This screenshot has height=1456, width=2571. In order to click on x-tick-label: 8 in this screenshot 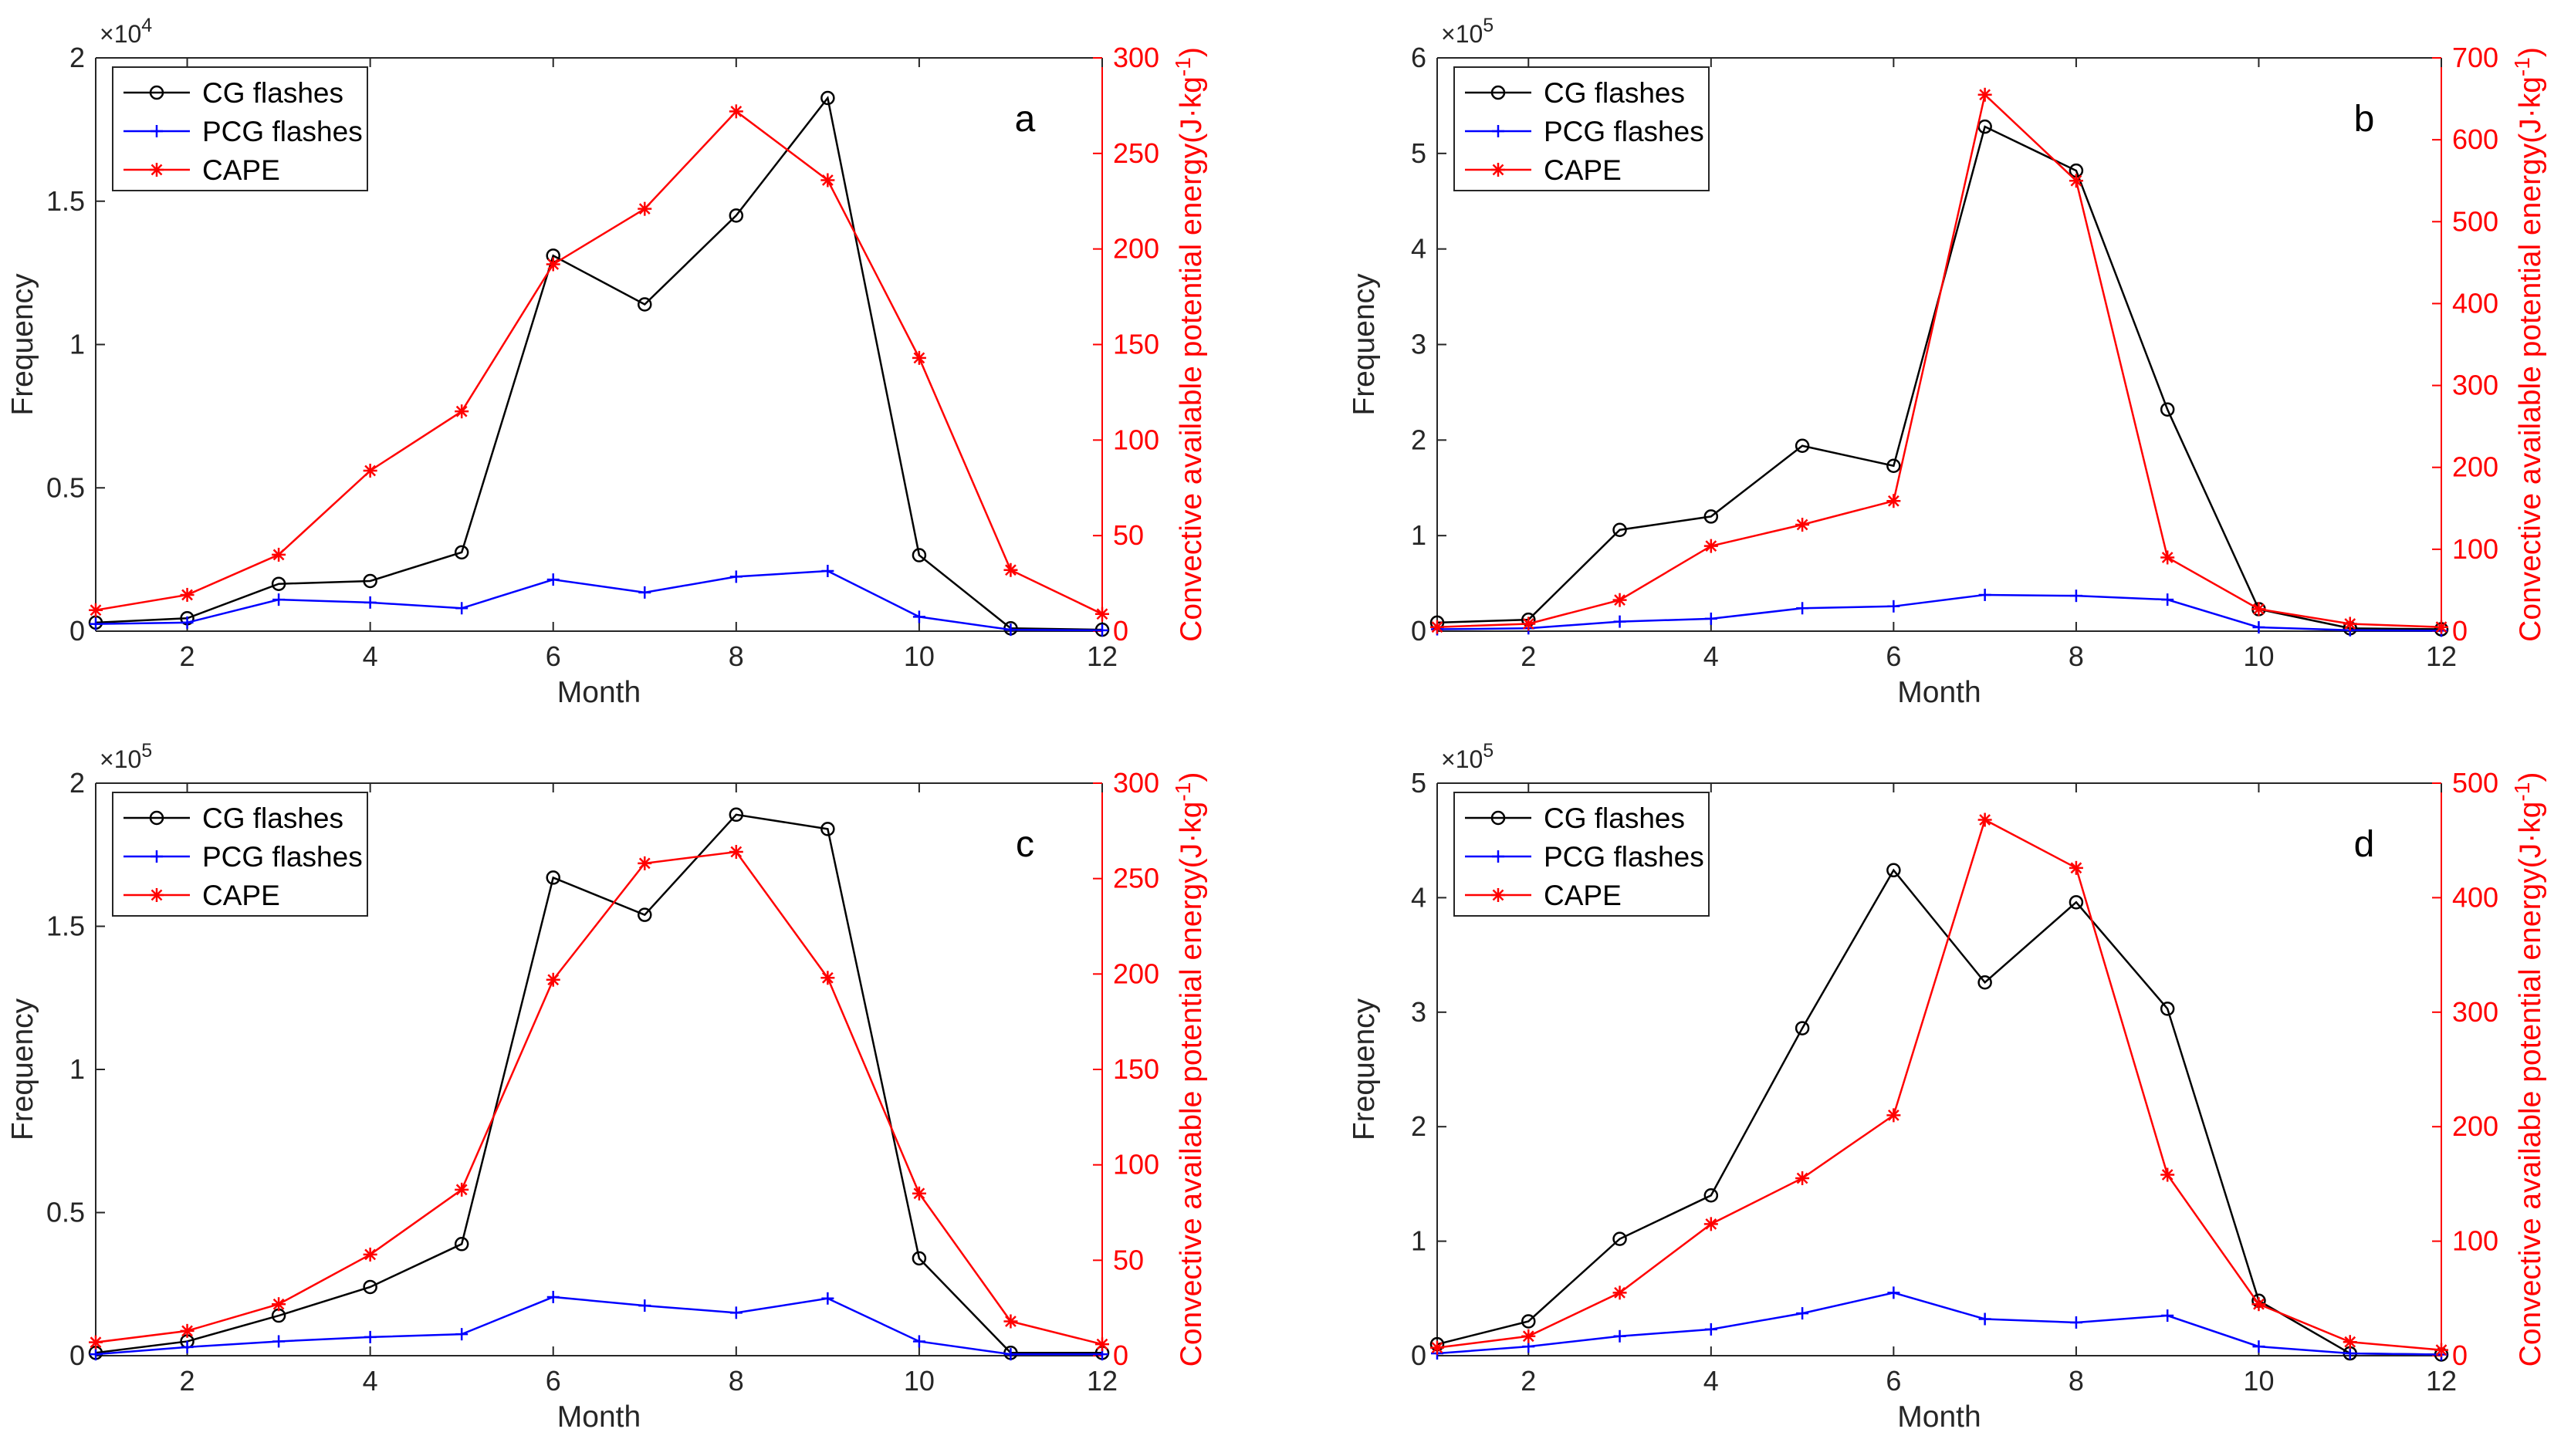, I will do `click(2076, 656)`.